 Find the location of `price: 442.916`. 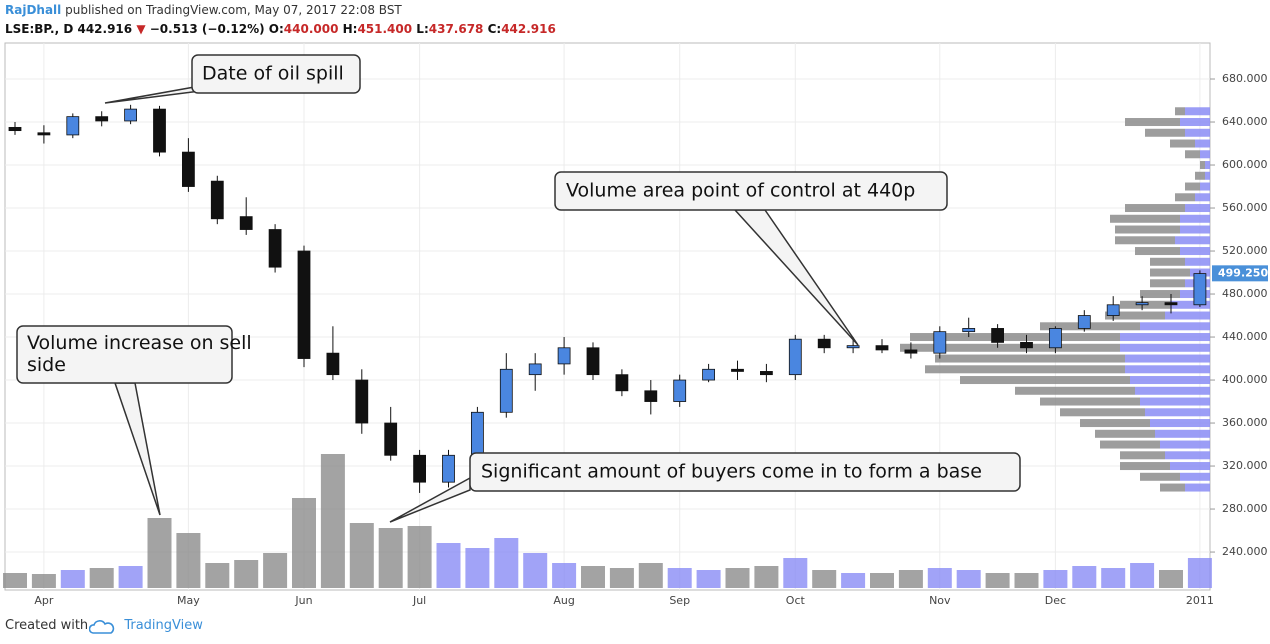

price: 442.916 is located at coordinates (105, 29).